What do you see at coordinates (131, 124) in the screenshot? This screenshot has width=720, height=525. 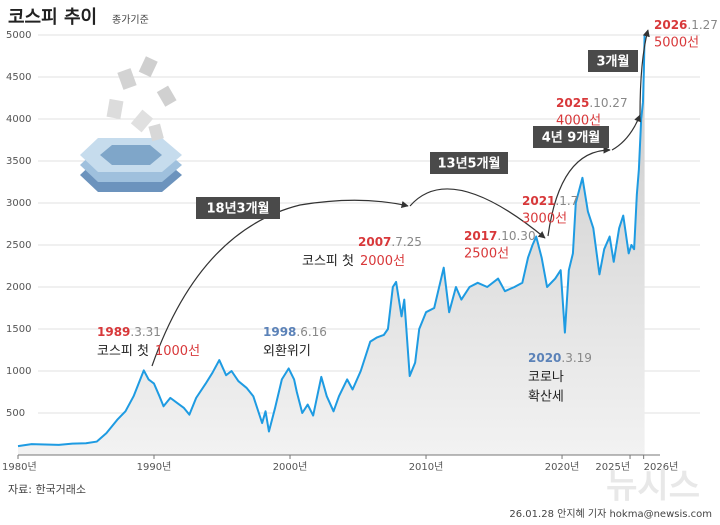 I see `icon` at bounding box center [131, 124].